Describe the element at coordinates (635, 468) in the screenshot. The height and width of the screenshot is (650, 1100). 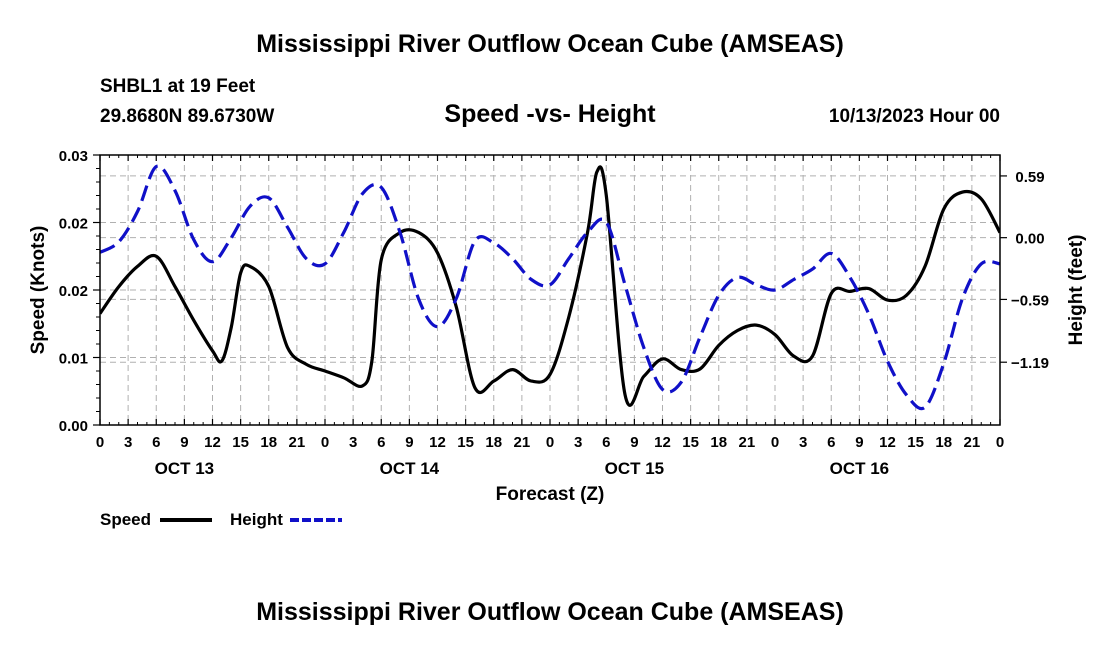
I see `day-label: OCT 15` at that location.